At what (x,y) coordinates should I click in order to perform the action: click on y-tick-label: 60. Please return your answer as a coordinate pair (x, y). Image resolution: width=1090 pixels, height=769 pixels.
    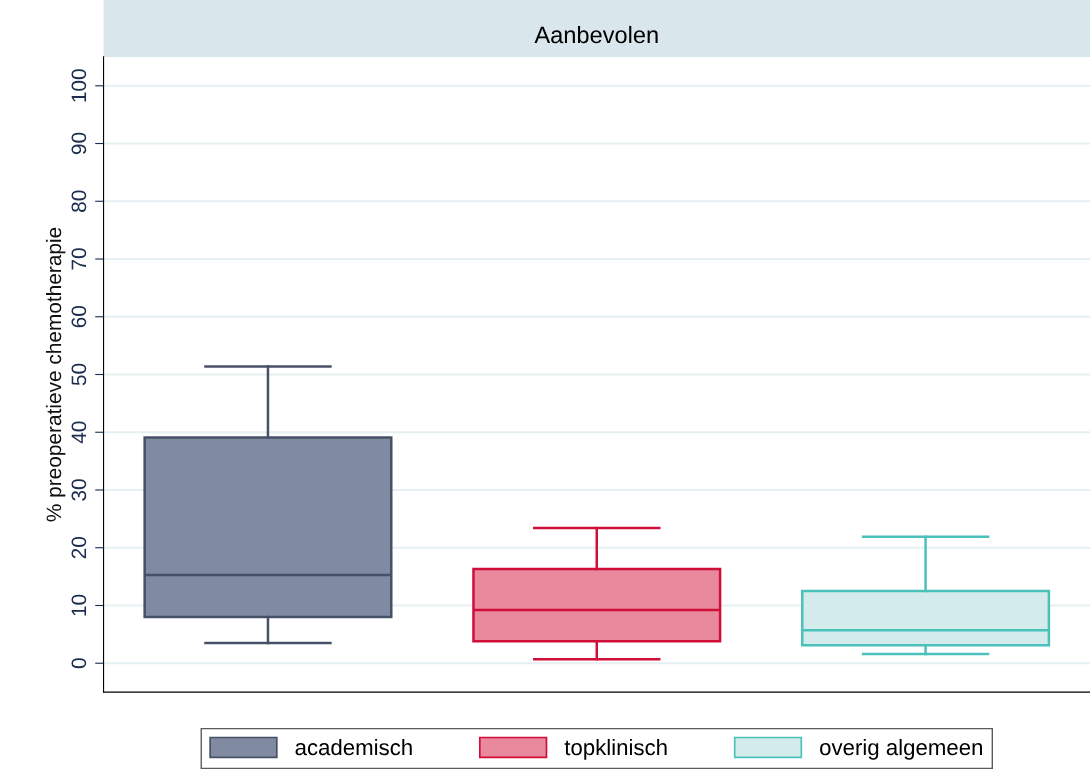
    Looking at the image, I should click on (79, 316).